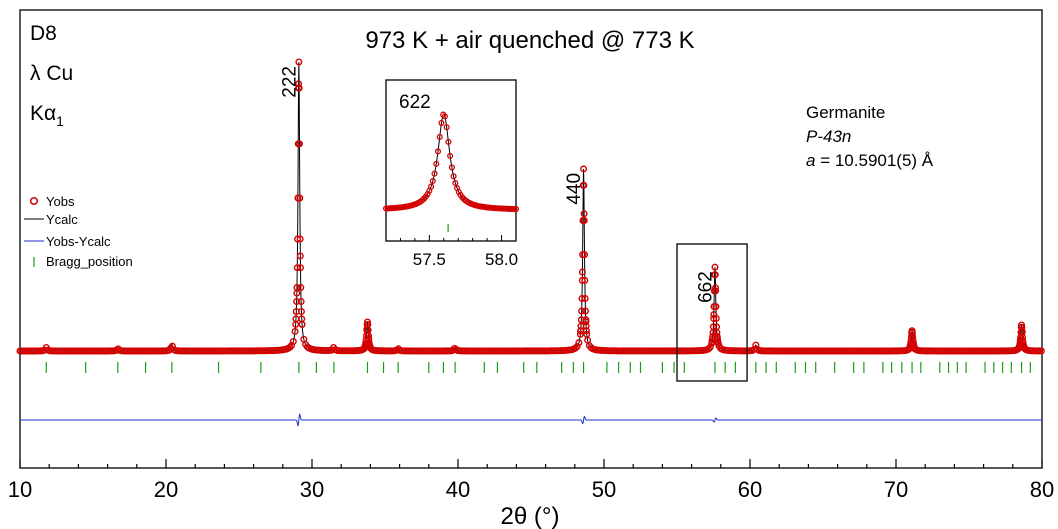  Describe the element at coordinates (531, 480) in the screenshot. I see `x-axis-group: 10 20 30 40 50 60 70 80` at that location.